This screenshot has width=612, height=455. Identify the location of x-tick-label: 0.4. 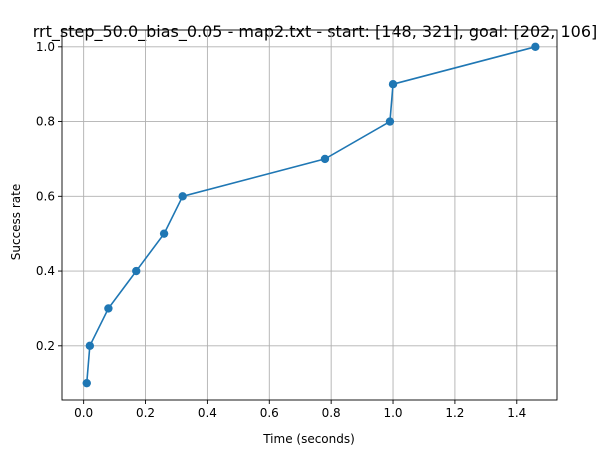
(207, 413).